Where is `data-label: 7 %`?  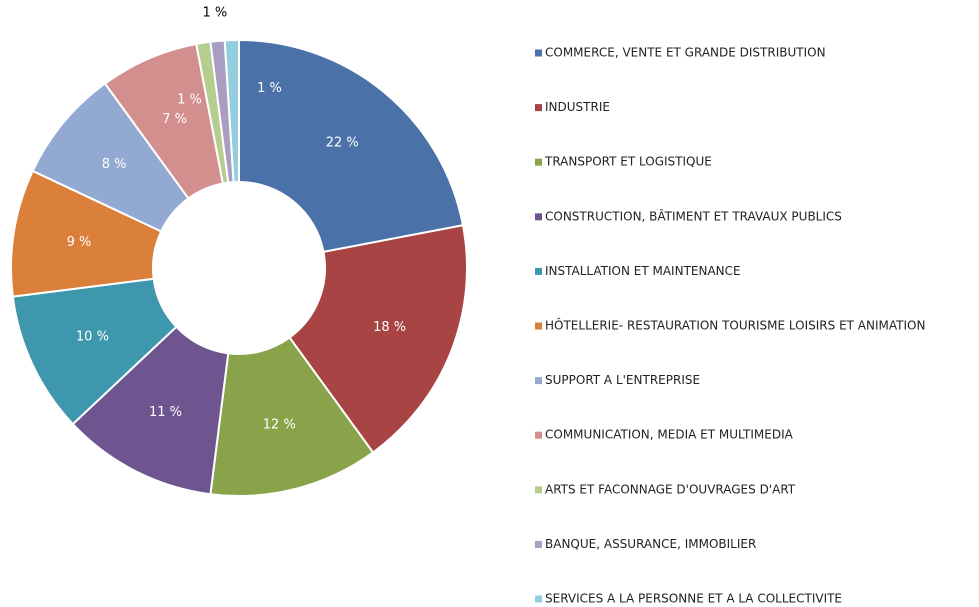 data-label: 7 % is located at coordinates (174, 119).